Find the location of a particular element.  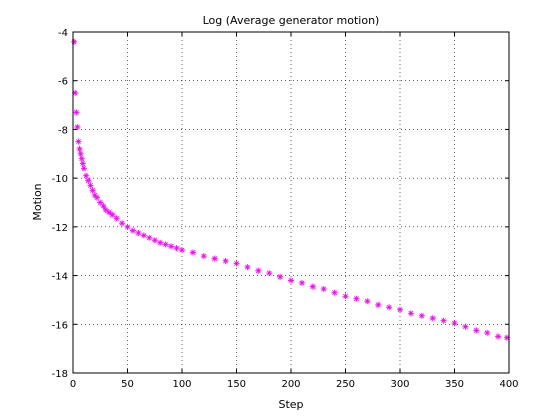

y-tick-label: -16 is located at coordinates (60, 325).